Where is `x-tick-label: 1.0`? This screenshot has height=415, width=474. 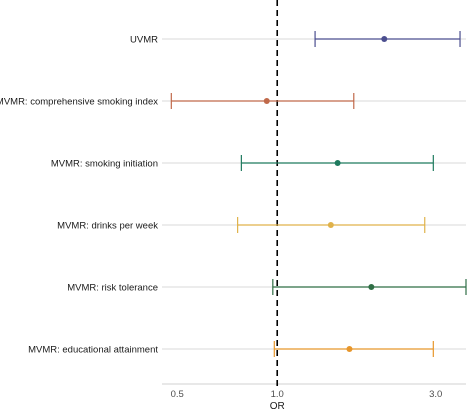
x-tick-label: 1.0 is located at coordinates (277, 394).